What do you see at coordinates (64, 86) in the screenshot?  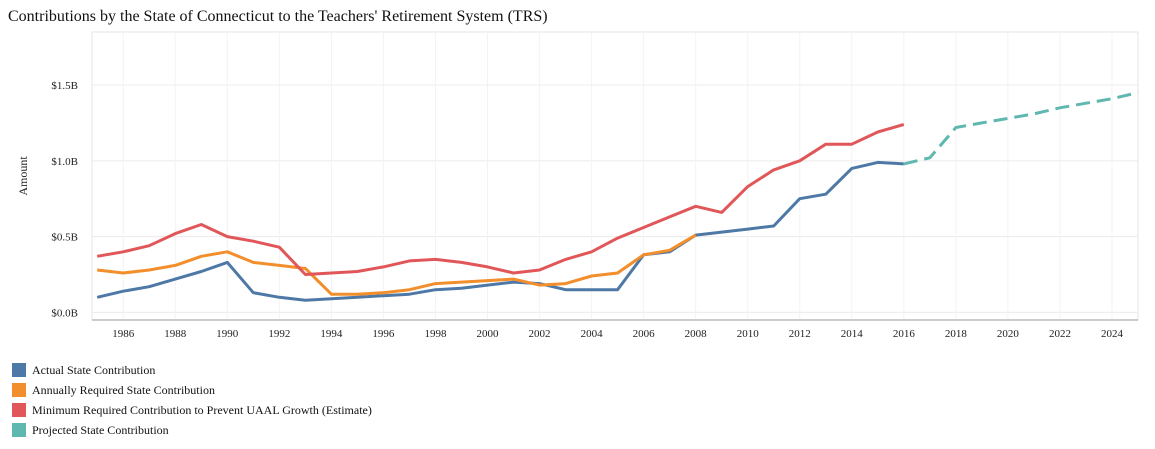 I see `y-tick-label: $1.5B` at bounding box center [64, 86].